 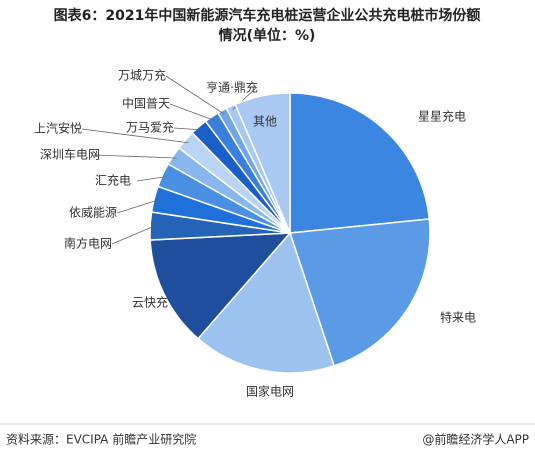 I want to click on slice-label: 深圳车电网, so click(x=70, y=154).